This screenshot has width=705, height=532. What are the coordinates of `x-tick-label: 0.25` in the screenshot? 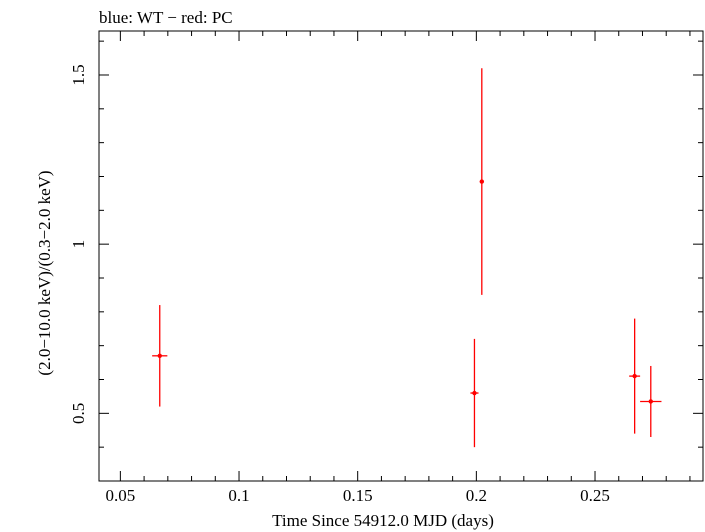 It's located at (595, 495).